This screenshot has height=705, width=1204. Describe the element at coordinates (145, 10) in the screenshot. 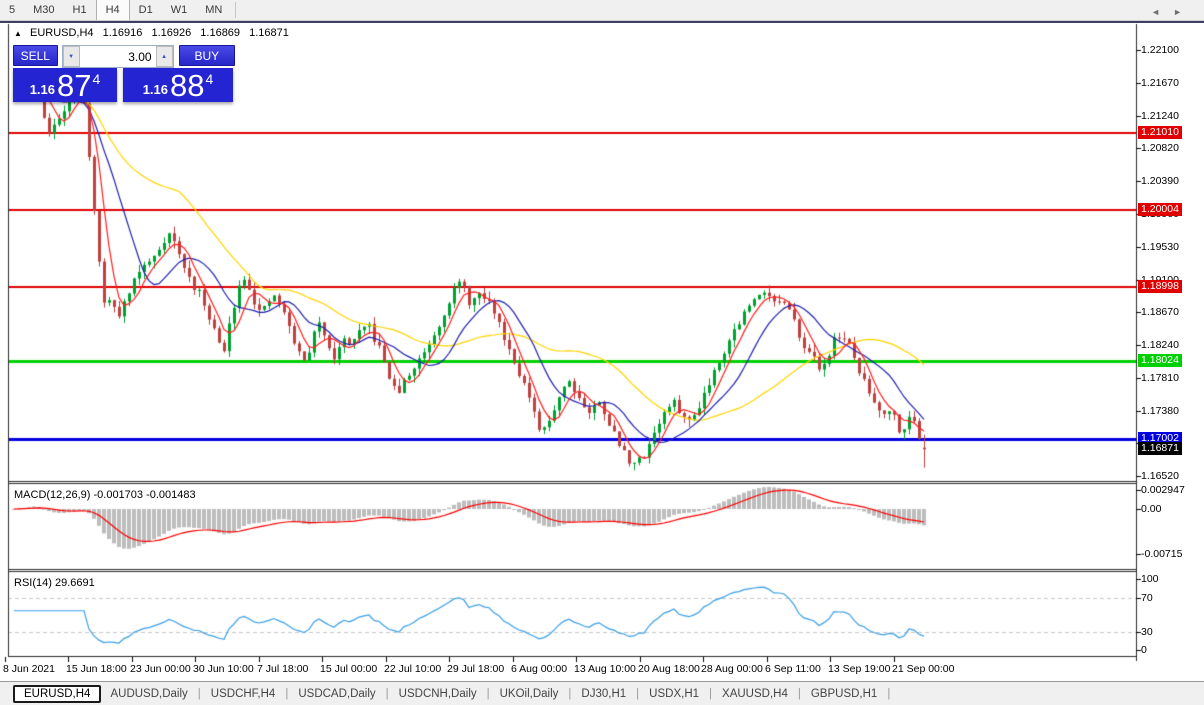

I see `timeframe-button-D1: D1` at that location.